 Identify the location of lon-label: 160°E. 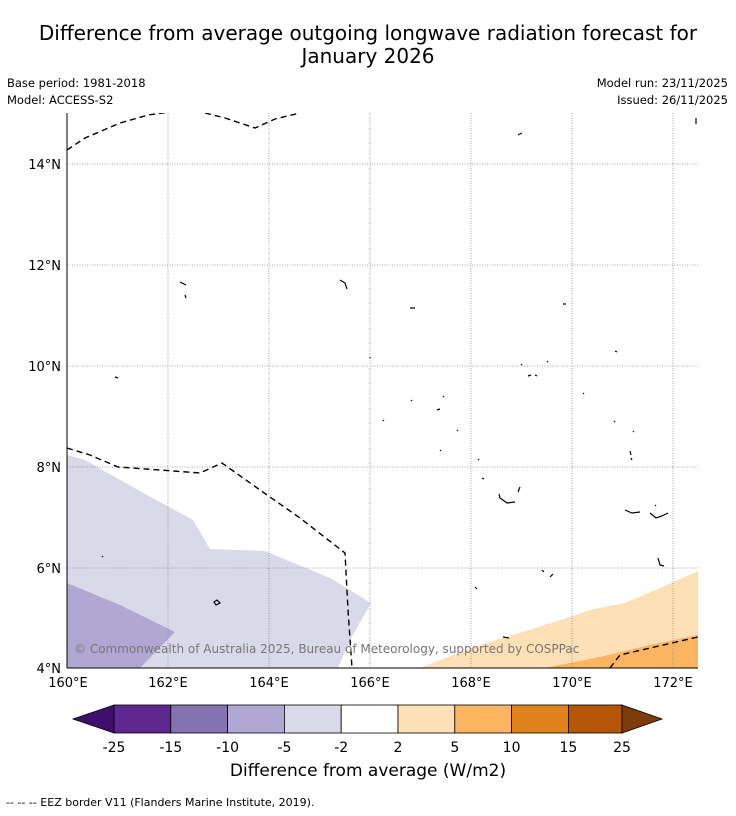
(68, 683).